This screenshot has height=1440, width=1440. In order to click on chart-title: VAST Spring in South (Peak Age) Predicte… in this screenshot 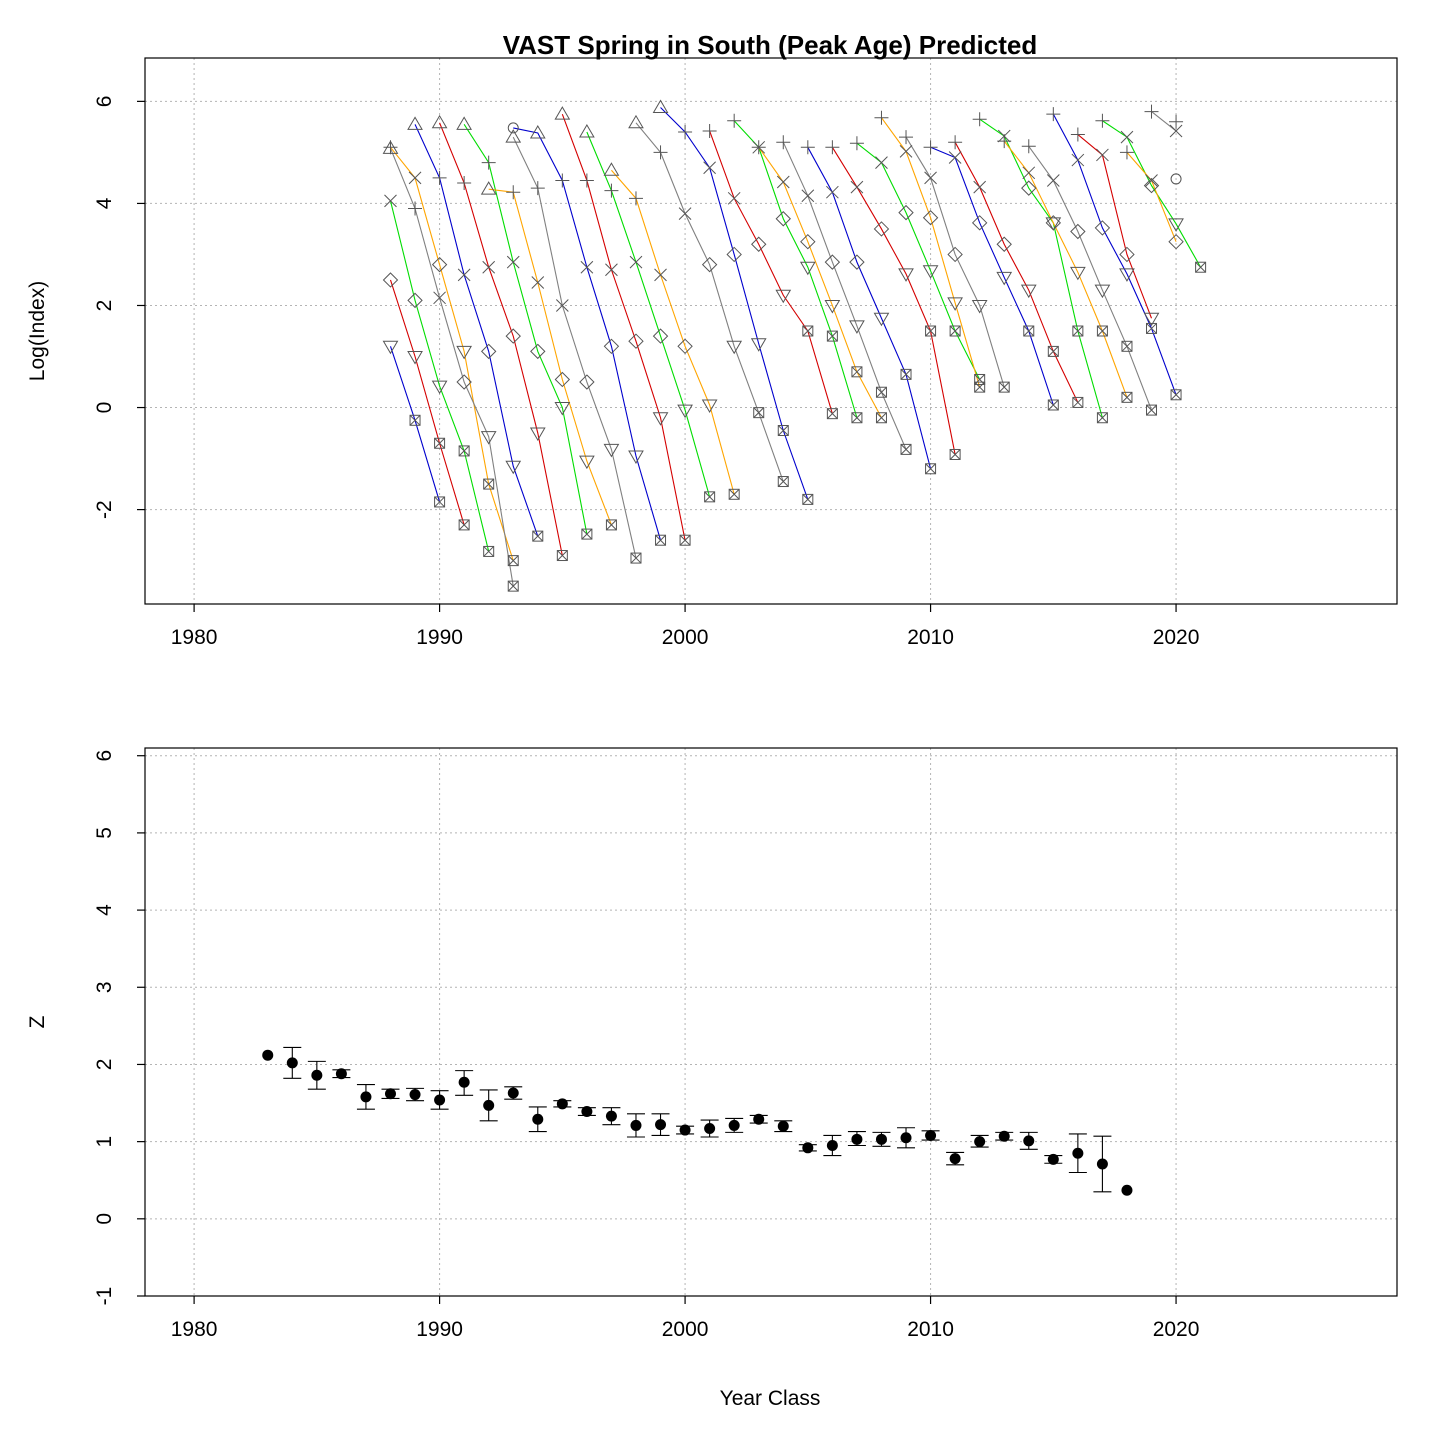, I will do `click(770, 45)`.